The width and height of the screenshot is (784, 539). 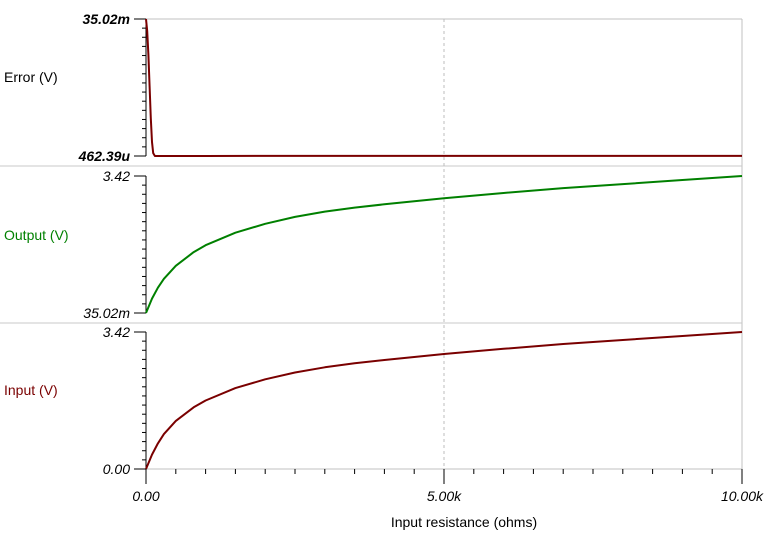 I want to click on x-axis-title: Input resistance (ohms), so click(x=464, y=522).